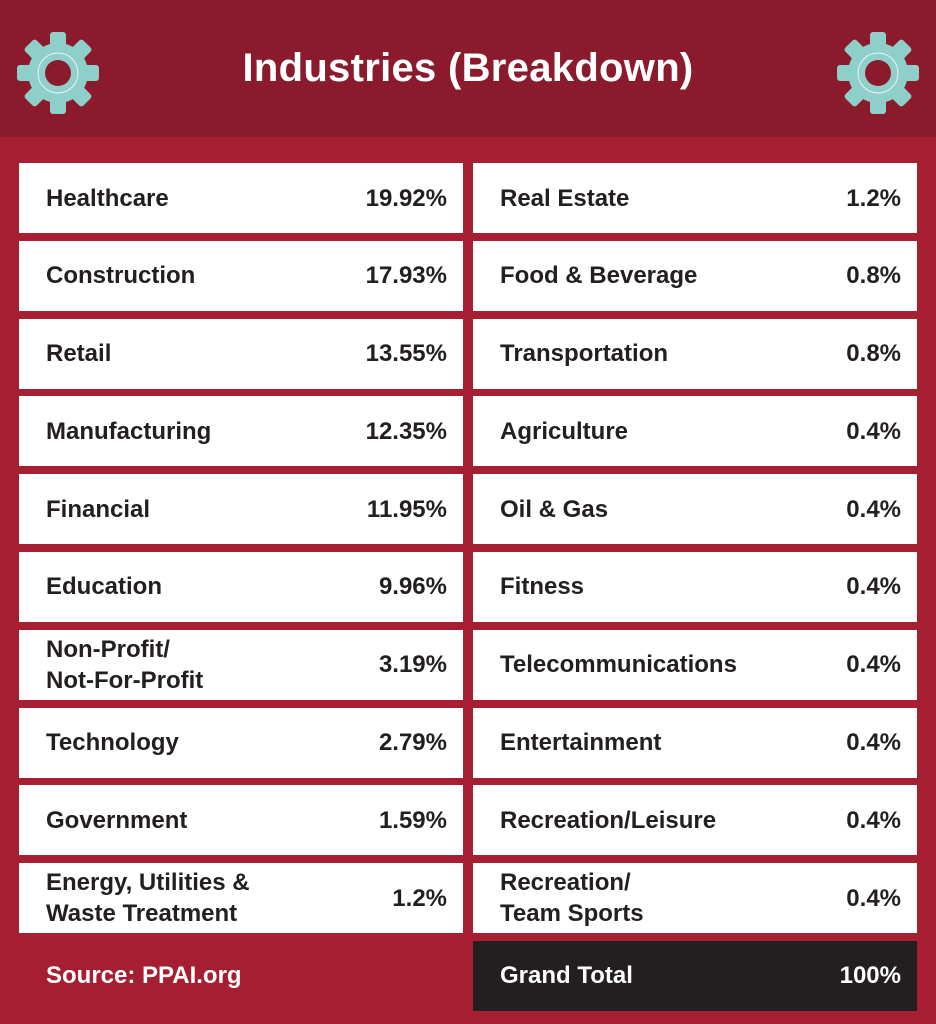 Image resolution: width=936 pixels, height=1024 pixels. I want to click on page-title: Industries (Breakdown), so click(468, 68).